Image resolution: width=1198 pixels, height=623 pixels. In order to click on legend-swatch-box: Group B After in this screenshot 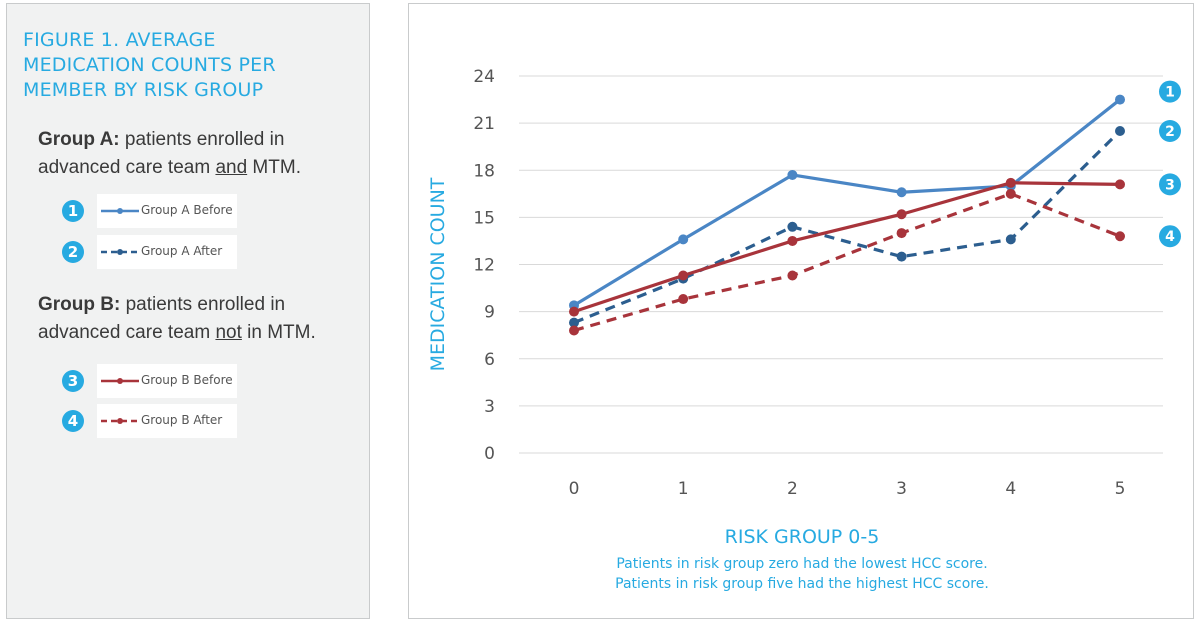, I will do `click(167, 421)`.